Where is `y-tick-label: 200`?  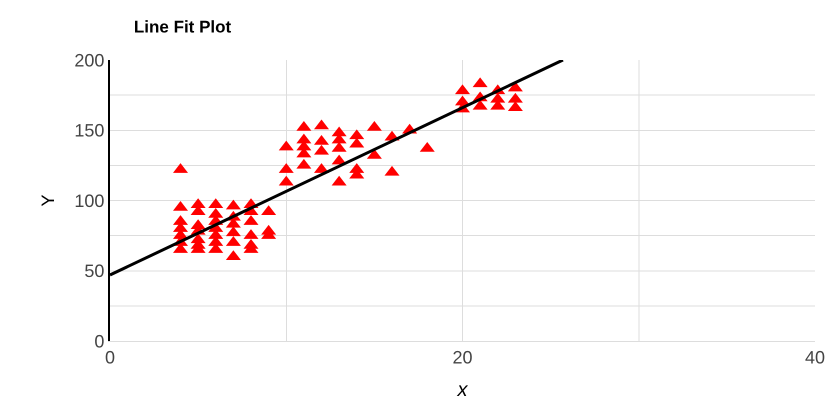
y-tick-label: 200 is located at coordinates (89, 60).